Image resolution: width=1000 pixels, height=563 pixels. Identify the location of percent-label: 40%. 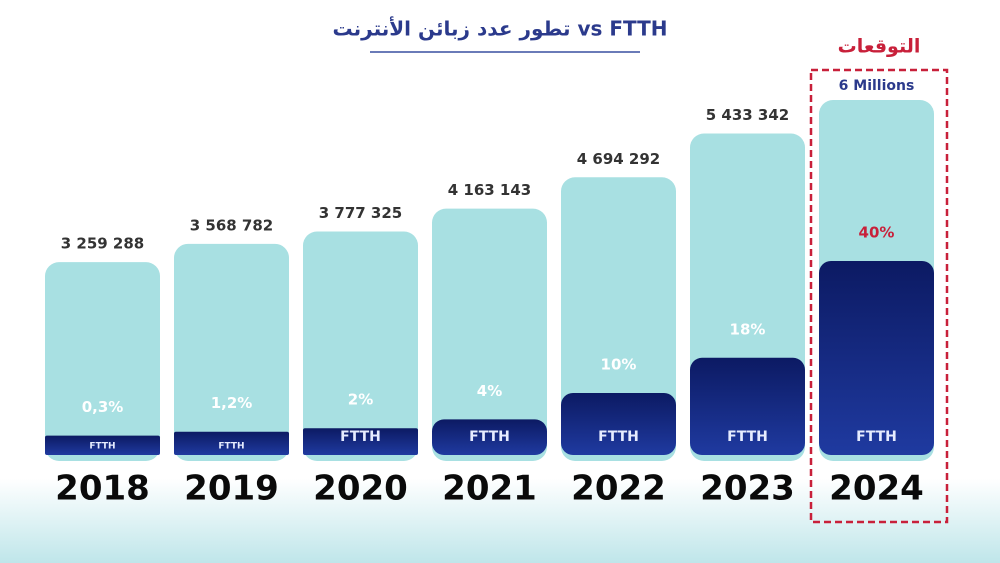
(877, 233).